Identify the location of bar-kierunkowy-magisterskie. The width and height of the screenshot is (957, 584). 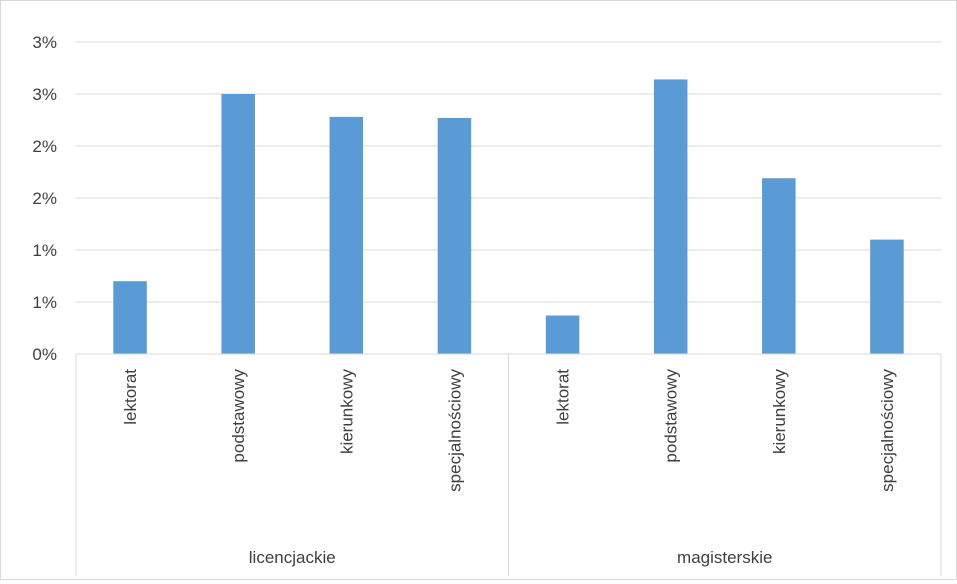
(779, 266).